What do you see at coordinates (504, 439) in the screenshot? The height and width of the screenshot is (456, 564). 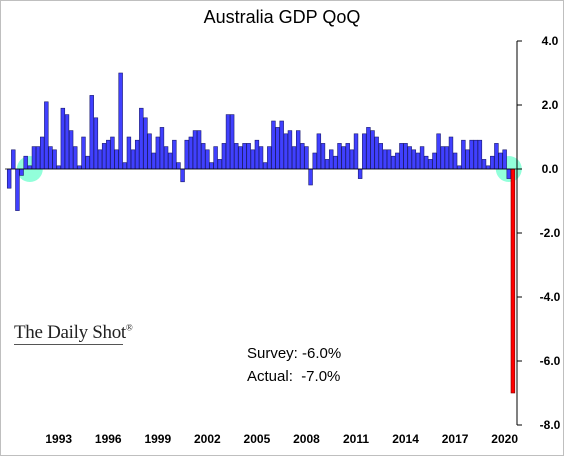 I see `x-tick-label: 2020` at bounding box center [504, 439].